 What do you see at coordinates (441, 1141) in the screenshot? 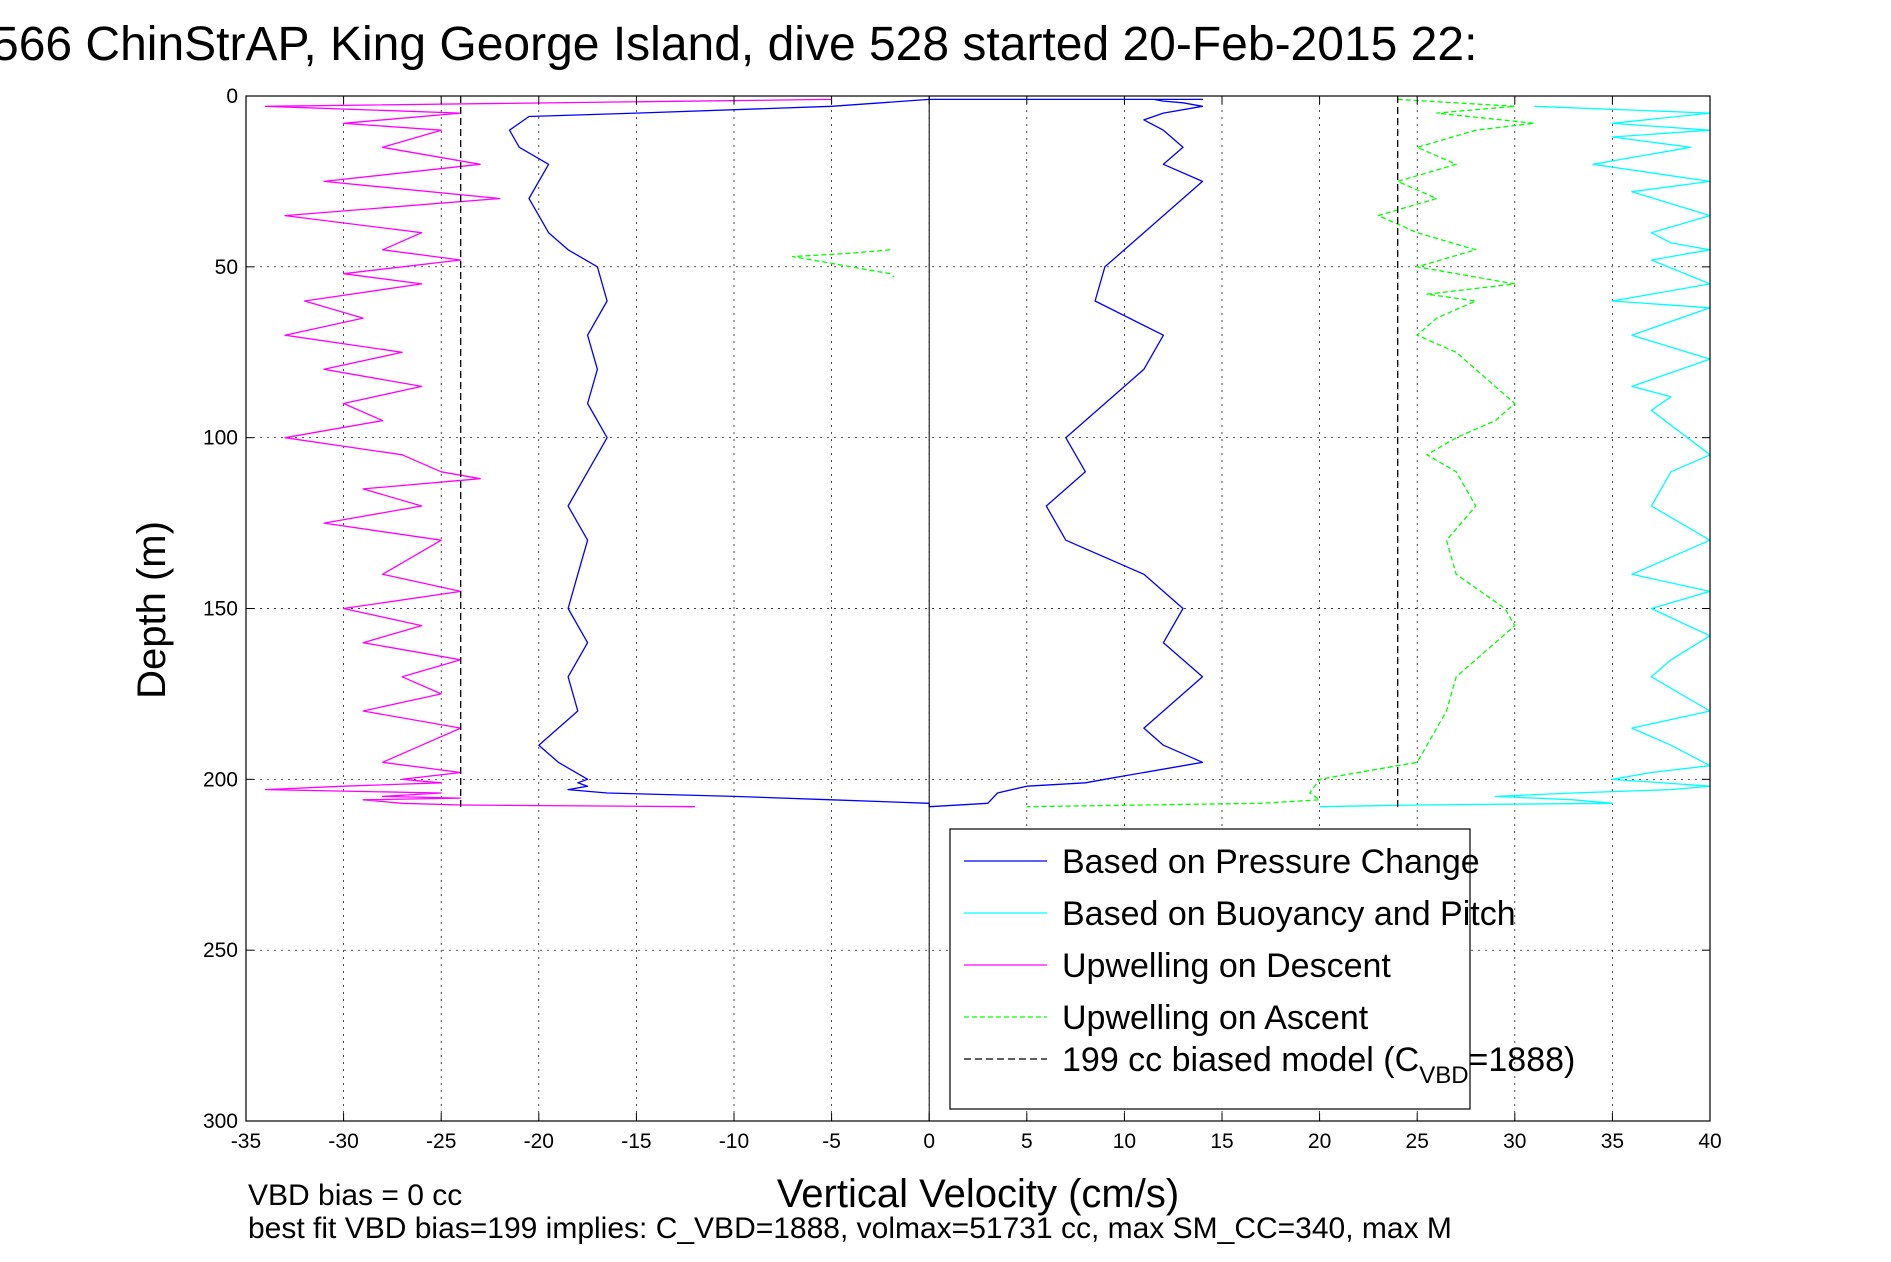
I see `x-tick-label: -25` at bounding box center [441, 1141].